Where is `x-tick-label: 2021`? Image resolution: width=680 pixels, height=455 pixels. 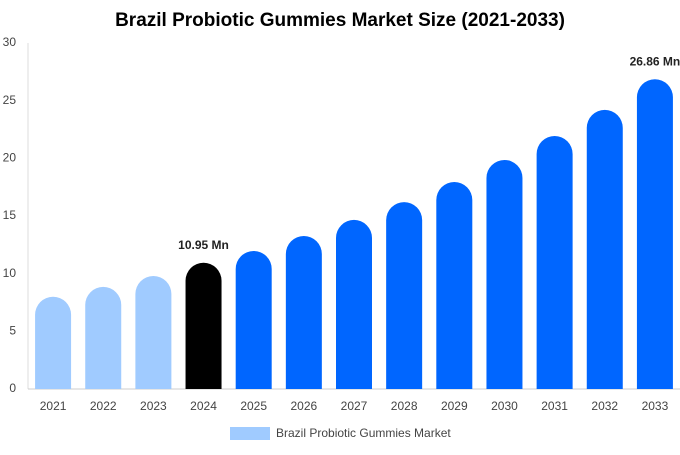 x-tick-label: 2021 is located at coordinates (53, 406).